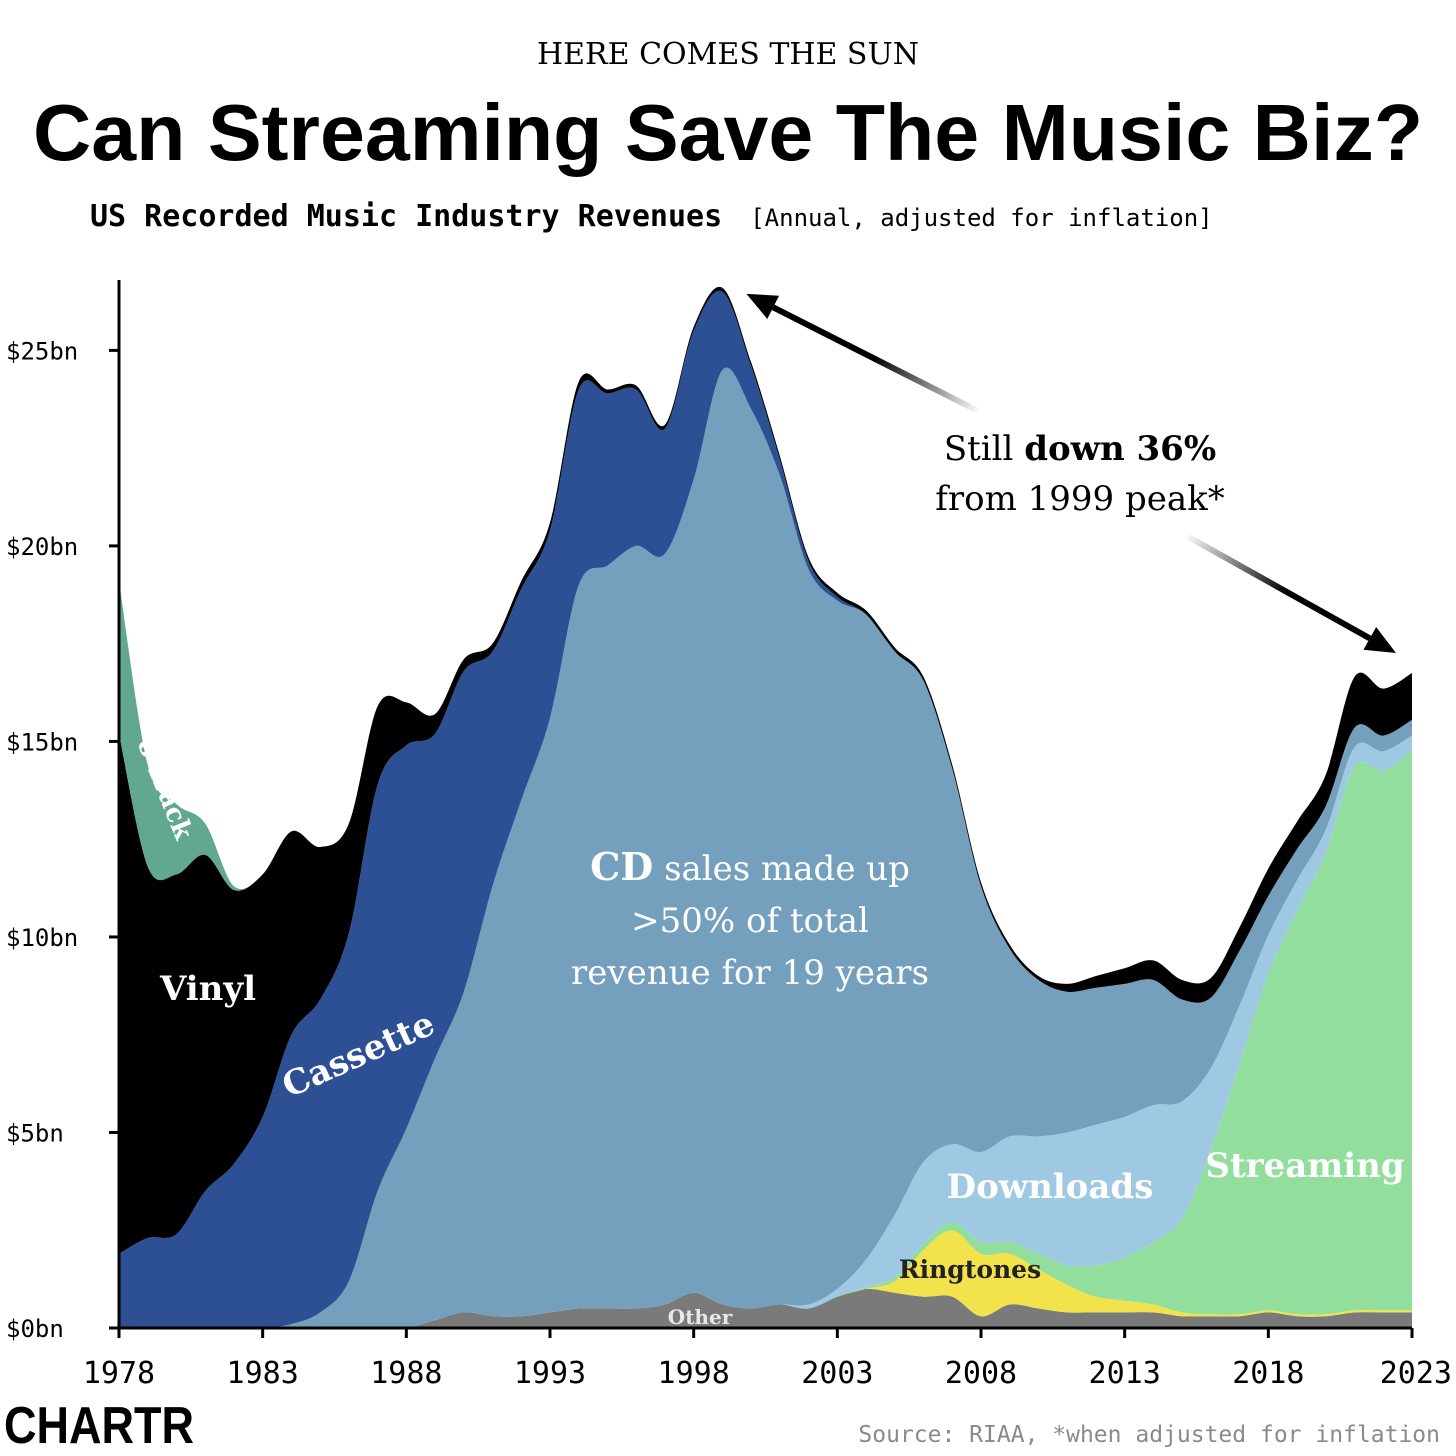 The width and height of the screenshot is (1456, 1456). Describe the element at coordinates (1125, 1373) in the screenshot. I see `x-tick-label: 2013` at that location.